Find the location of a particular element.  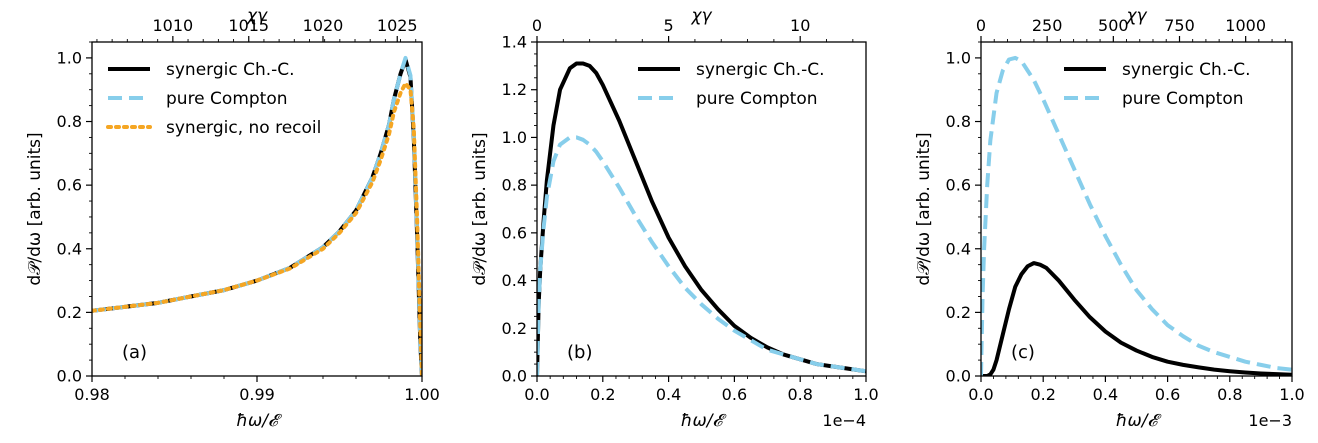

top-tick-label: 1015 is located at coordinates (248, 25).